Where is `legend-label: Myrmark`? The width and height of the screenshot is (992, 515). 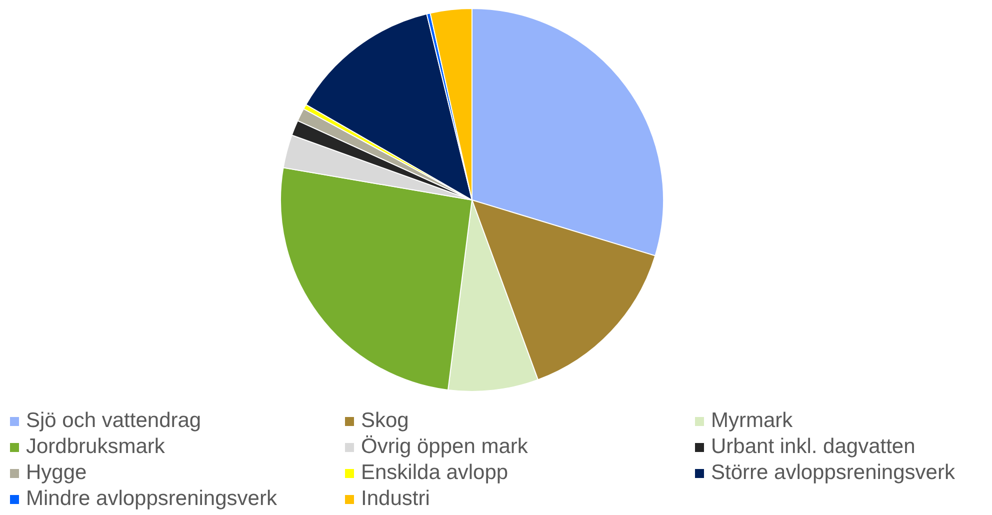
legend-label: Myrmark is located at coordinates (752, 421).